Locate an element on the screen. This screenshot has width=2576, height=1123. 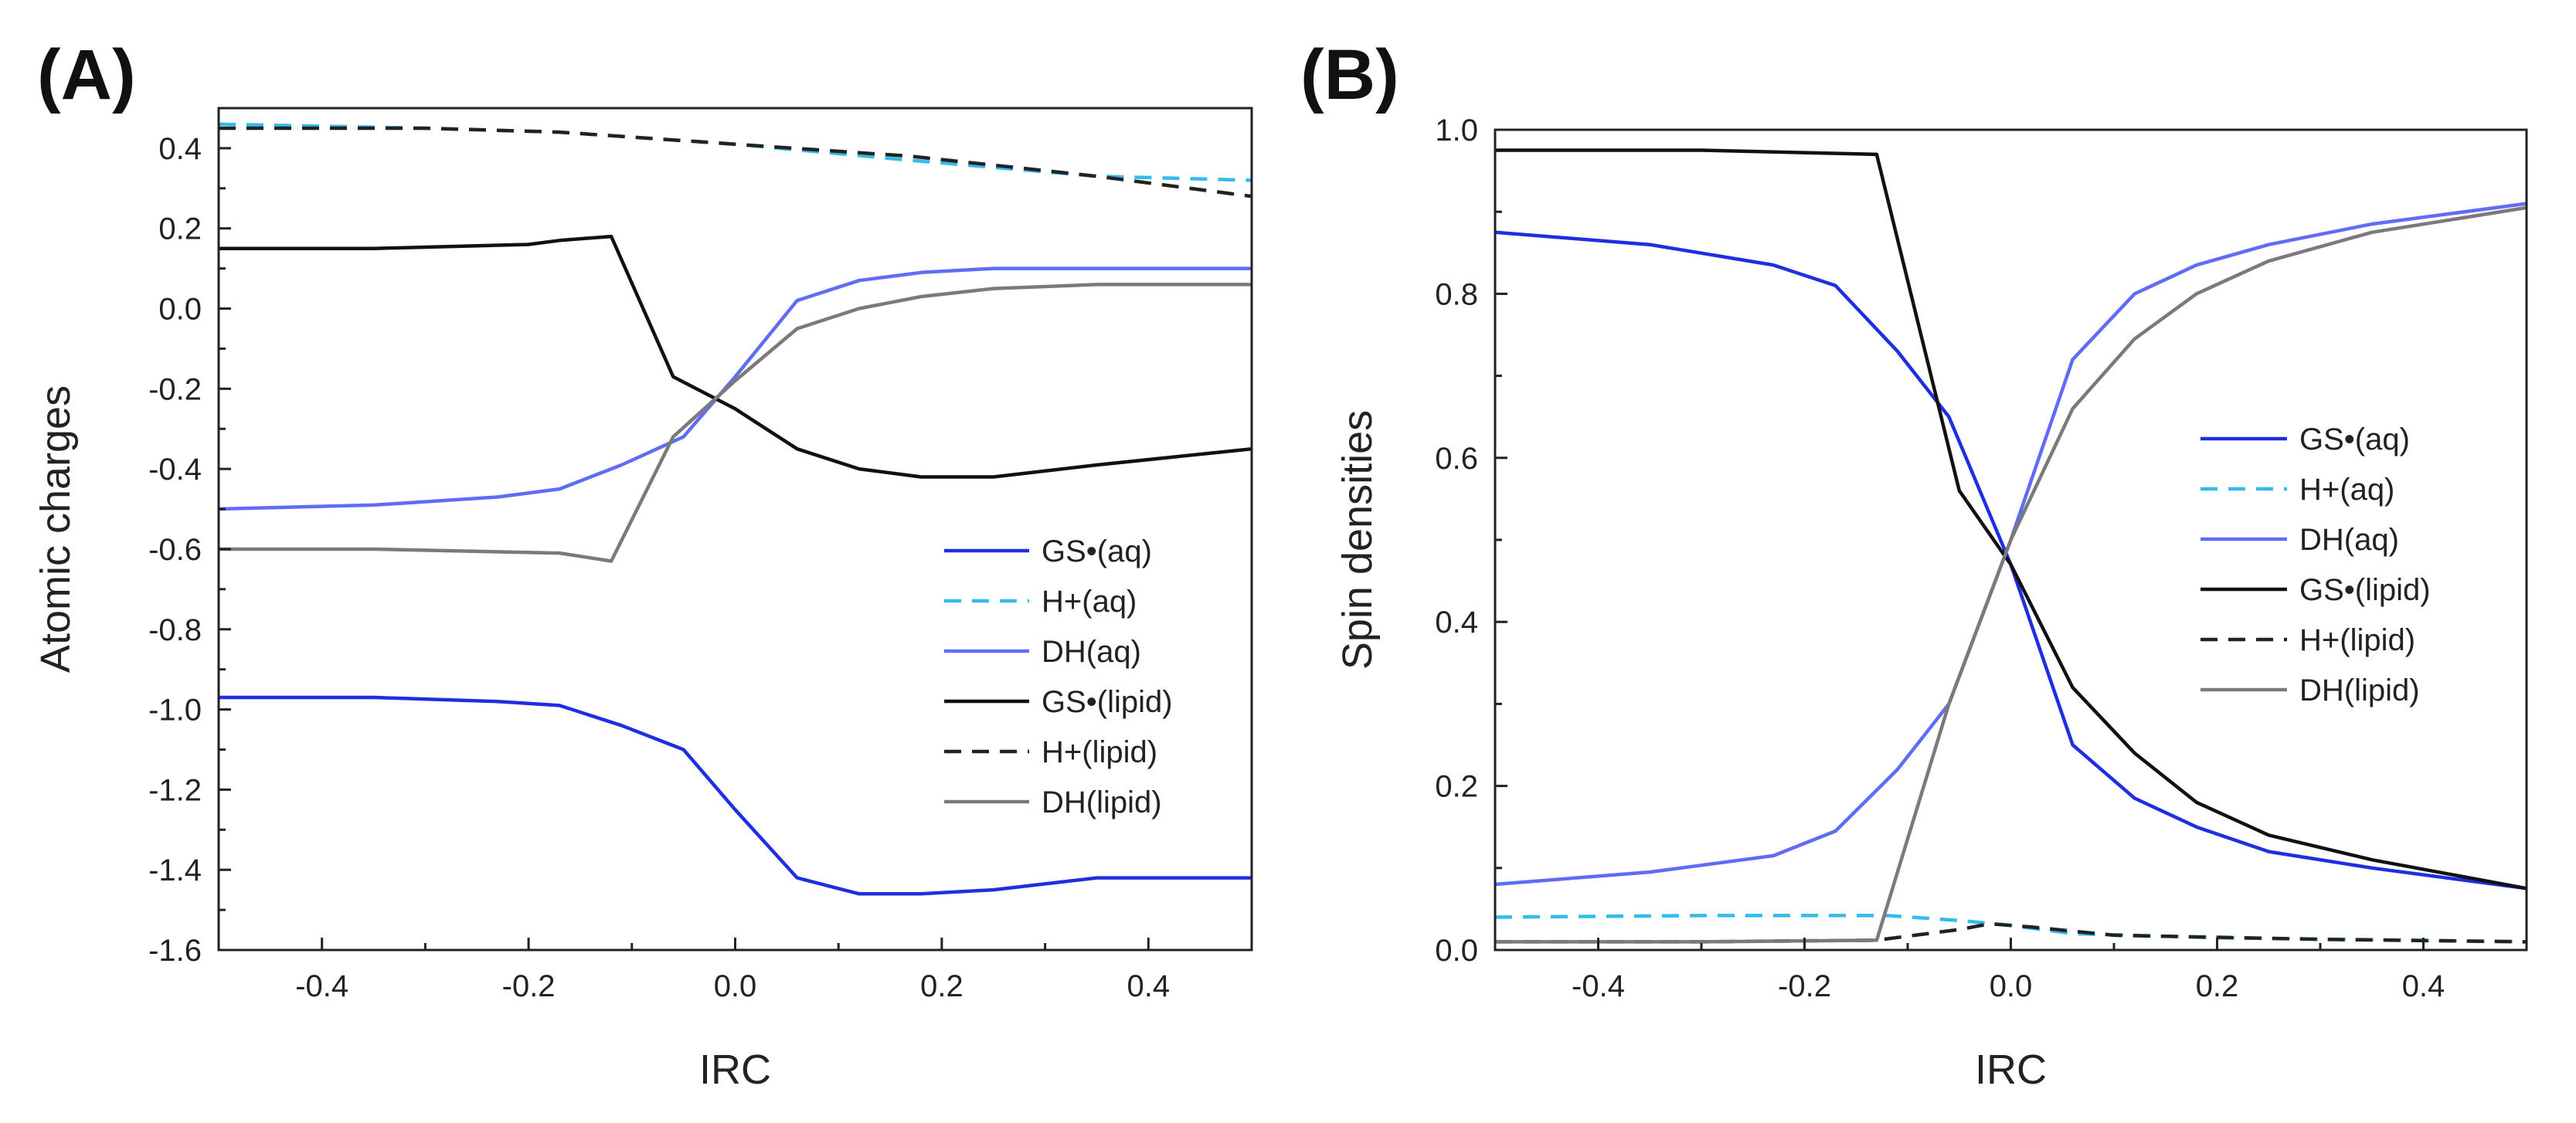
chart-a-y-tick-label: 0.2 is located at coordinates (180, 229).